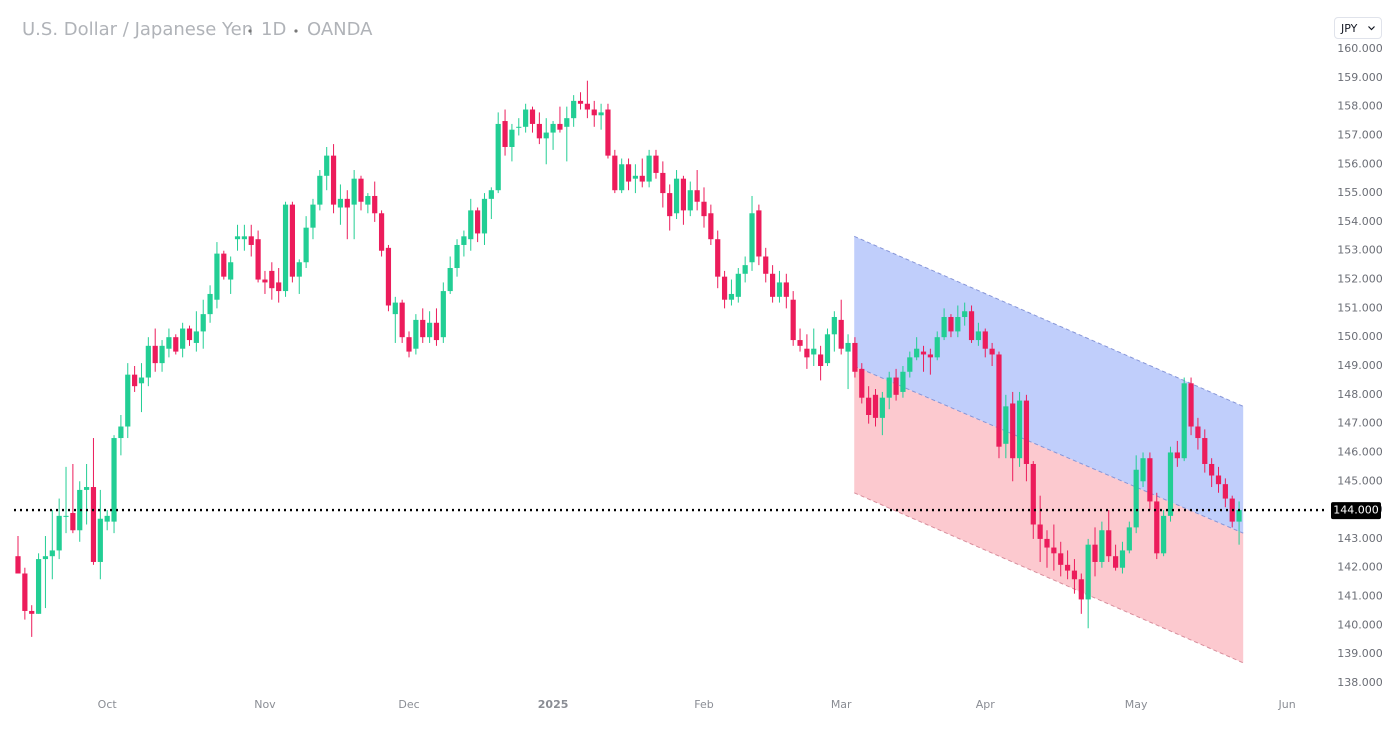  Describe the element at coordinates (1360, 567) in the screenshot. I see `y-tick-label: 142.000` at that location.